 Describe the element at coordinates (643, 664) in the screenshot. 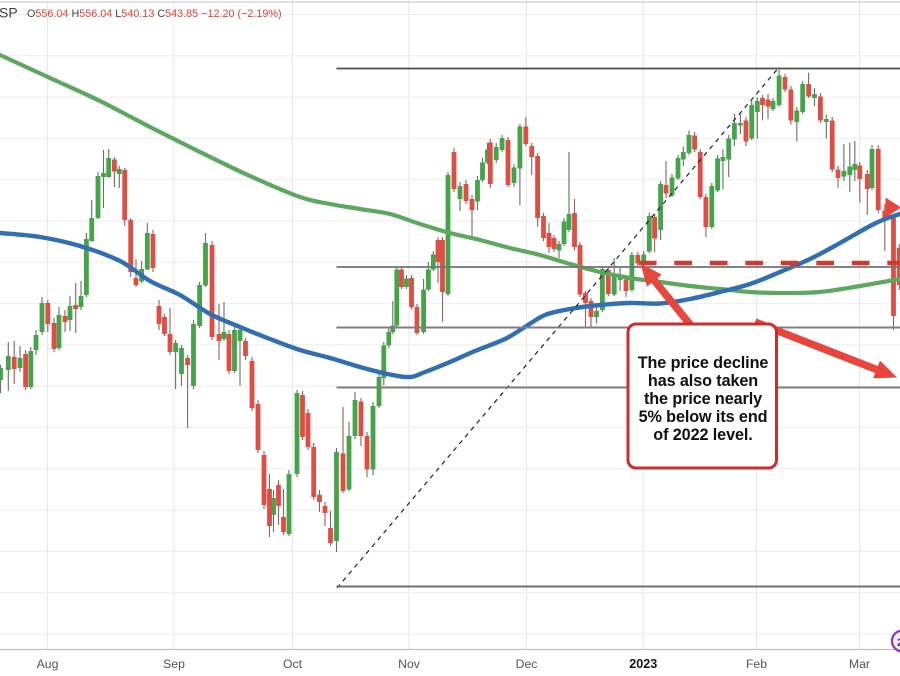

I see `svg-text: 2023` at that location.